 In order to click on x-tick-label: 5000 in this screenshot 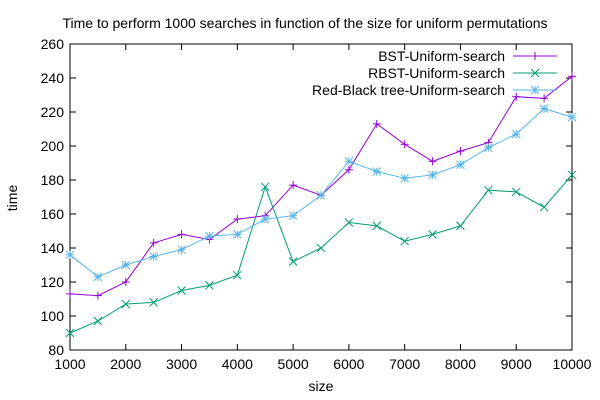, I will do `click(293, 364)`.